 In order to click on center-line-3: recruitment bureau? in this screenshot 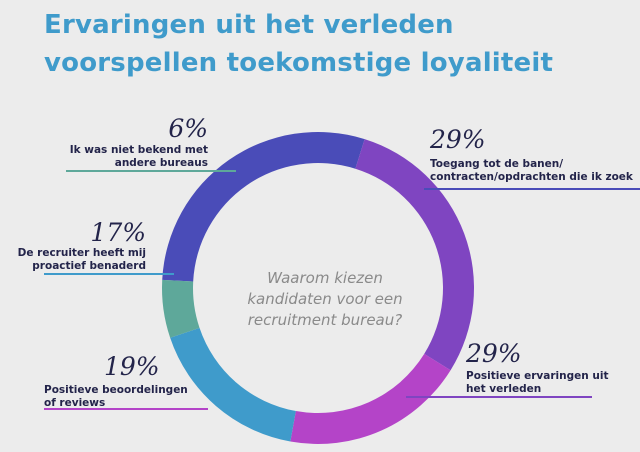, I will do `click(325, 320)`.